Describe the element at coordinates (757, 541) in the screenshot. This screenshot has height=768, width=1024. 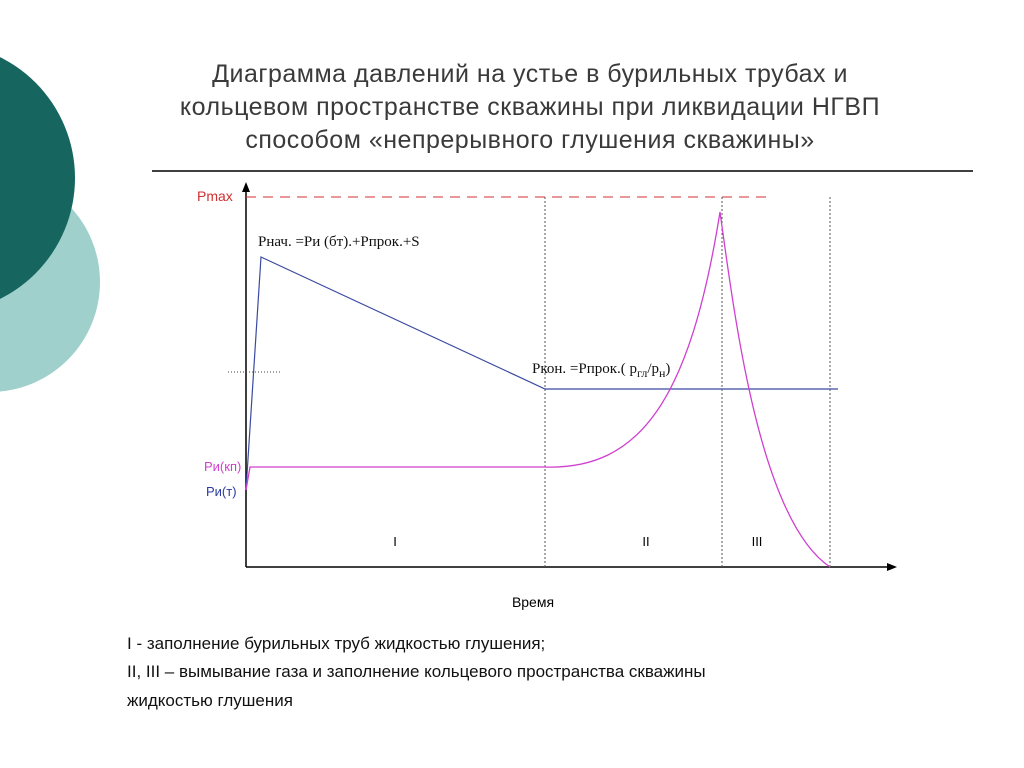
I see `phase-label: III` at that location.